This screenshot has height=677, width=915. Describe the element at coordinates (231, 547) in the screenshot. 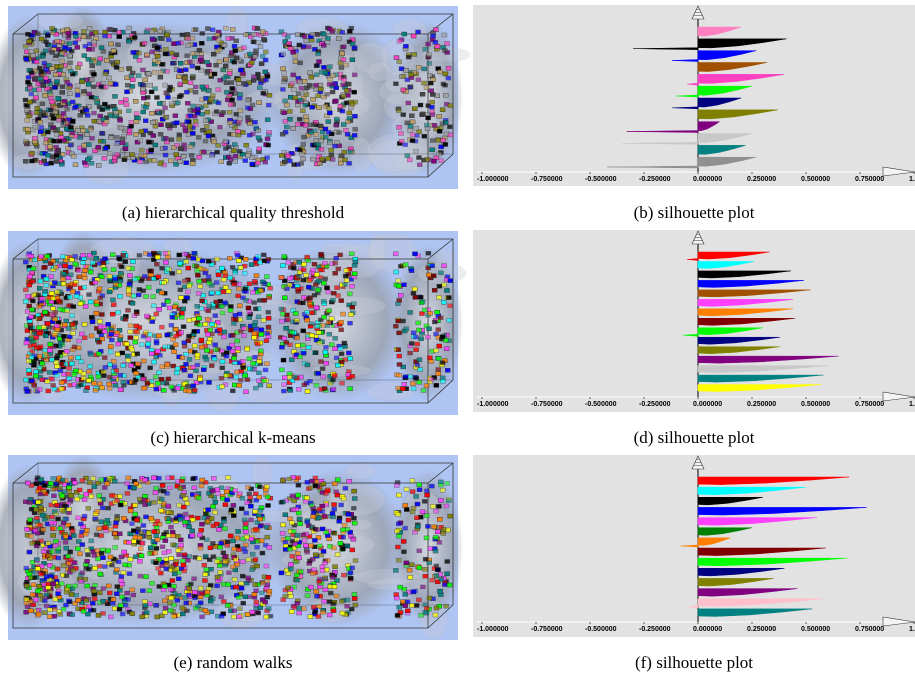

I see `render-view` at that location.